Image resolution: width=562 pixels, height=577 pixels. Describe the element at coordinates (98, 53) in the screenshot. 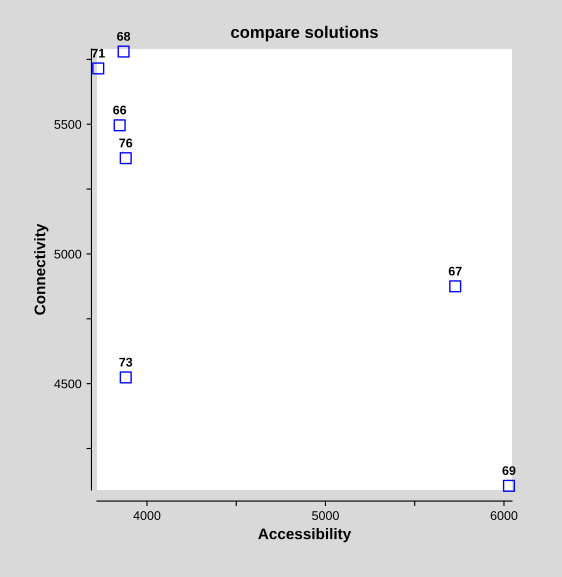

I see `annotation: 71` at that location.